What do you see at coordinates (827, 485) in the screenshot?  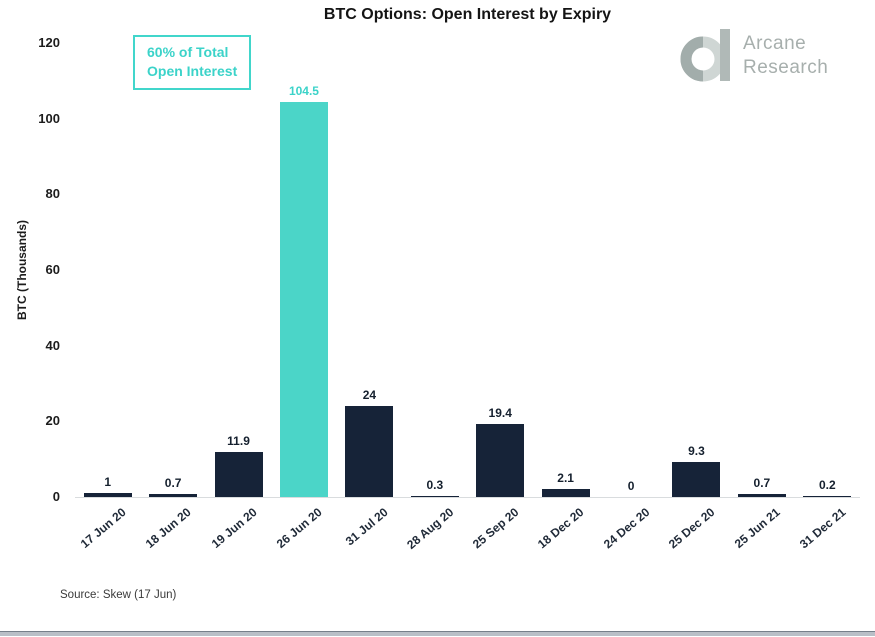 I see `bar-value-label: 0.2` at bounding box center [827, 485].